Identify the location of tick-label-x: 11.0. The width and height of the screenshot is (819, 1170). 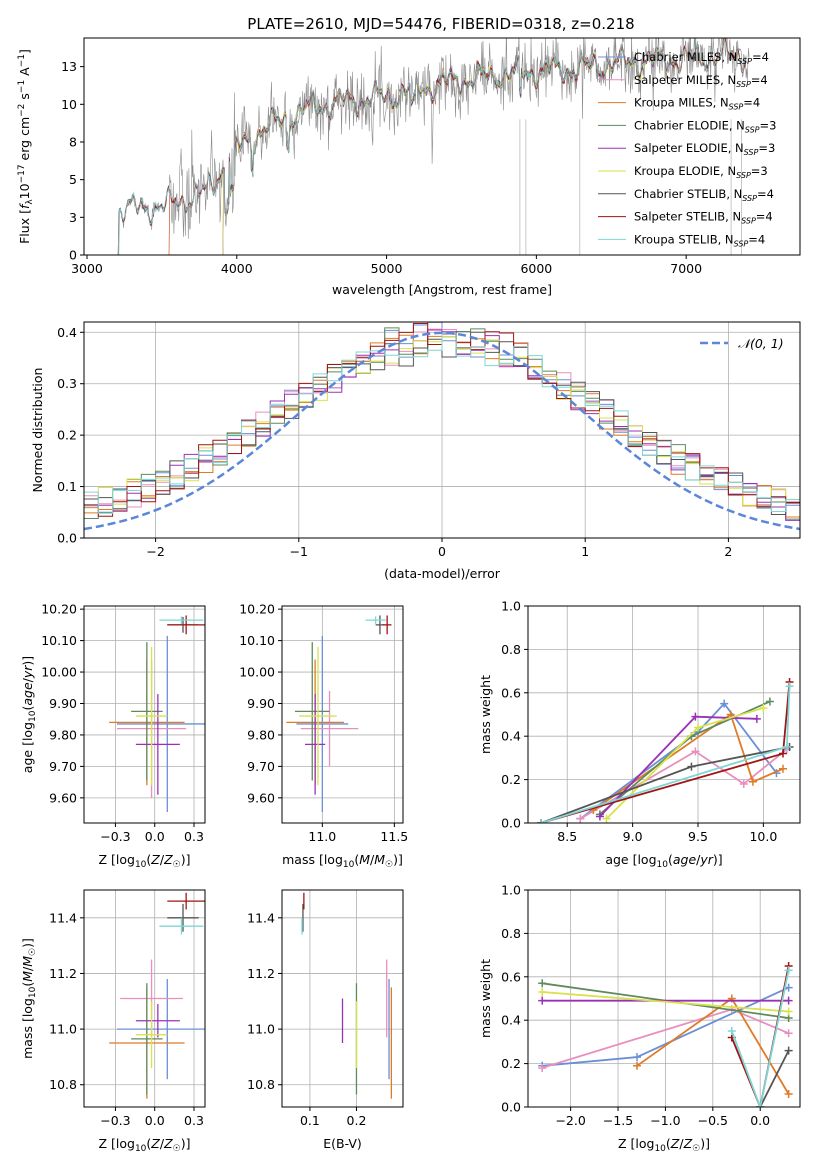
(322, 836).